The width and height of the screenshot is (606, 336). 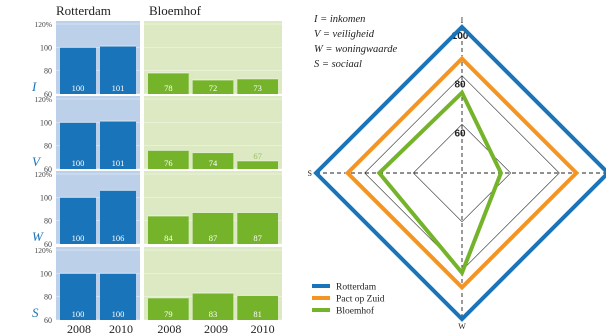 What do you see at coordinates (462, 326) in the screenshot?
I see `radar-axis-label: W` at bounding box center [462, 326].